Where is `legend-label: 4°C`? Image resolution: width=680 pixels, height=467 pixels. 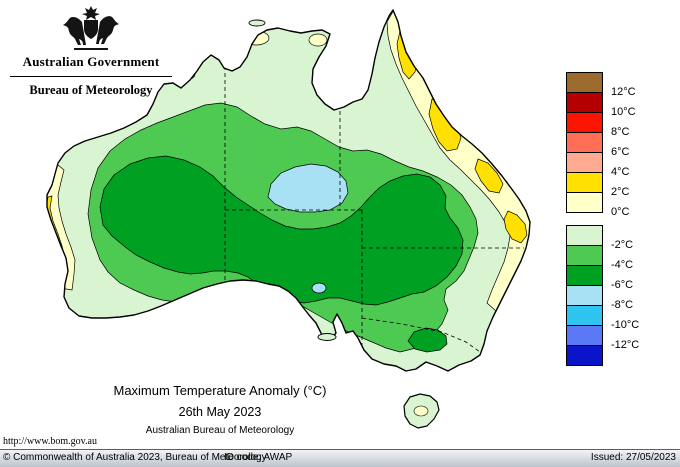 legend-label: 4°C is located at coordinates (620, 172).